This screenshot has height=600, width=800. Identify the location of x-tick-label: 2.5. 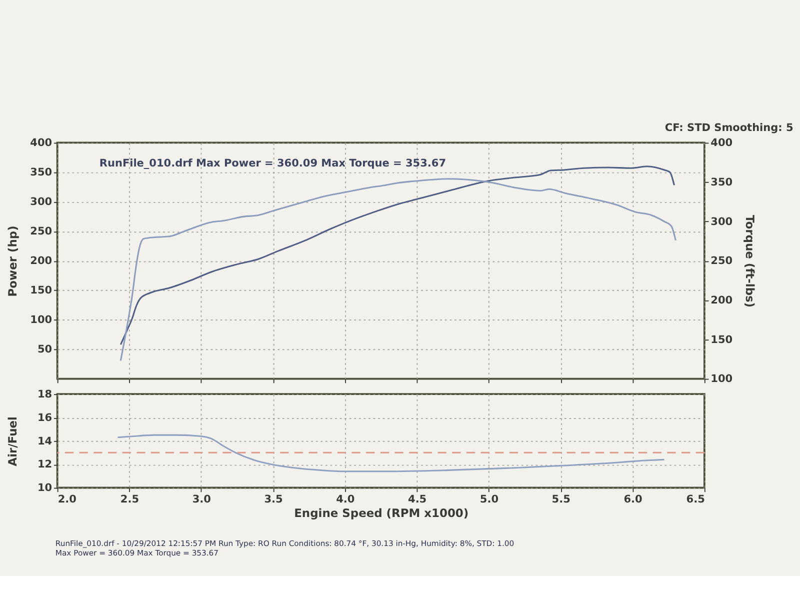
(130, 500).